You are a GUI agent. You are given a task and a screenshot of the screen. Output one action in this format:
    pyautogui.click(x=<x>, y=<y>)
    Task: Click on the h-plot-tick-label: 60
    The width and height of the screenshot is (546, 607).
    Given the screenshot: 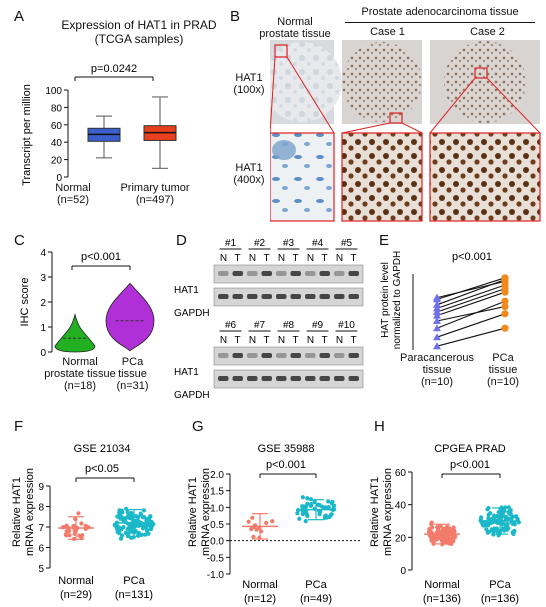 What is the action you would take?
    pyautogui.click(x=401, y=473)
    